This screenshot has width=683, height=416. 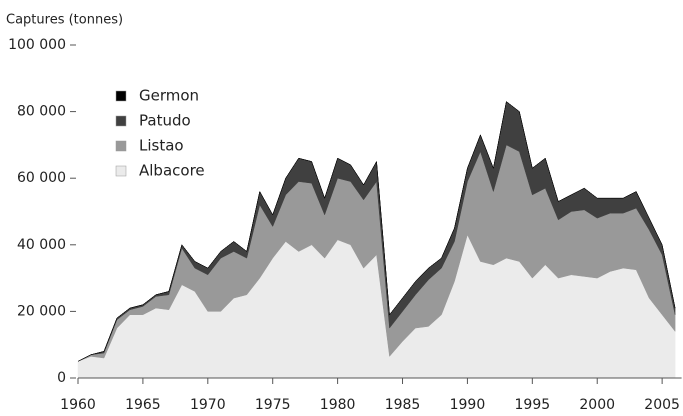 What do you see at coordinates (143, 405) in the screenshot?
I see `x-tick-label: 1965` at bounding box center [143, 405].